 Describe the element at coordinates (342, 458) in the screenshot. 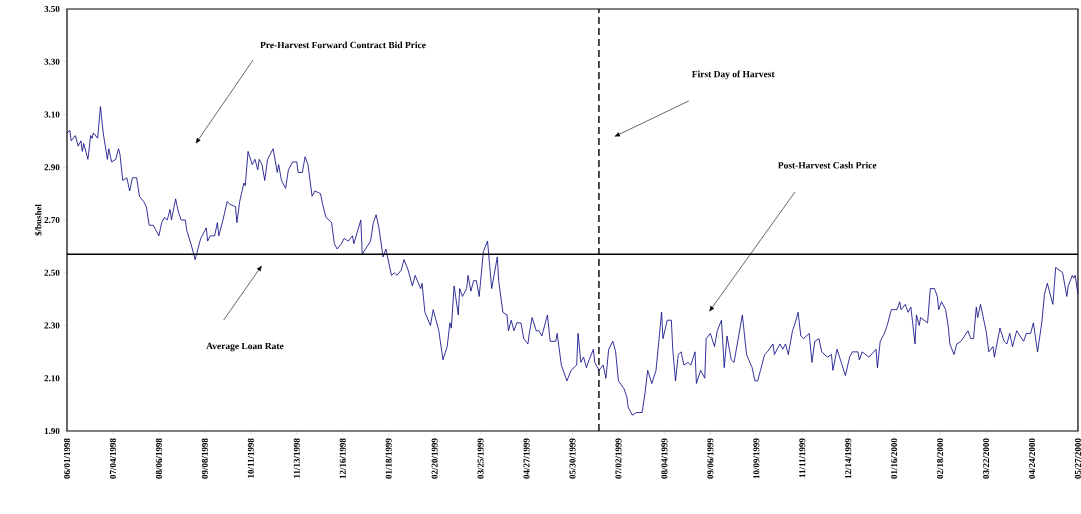

I see `x-tick-label: 12/16/1998` at that location.